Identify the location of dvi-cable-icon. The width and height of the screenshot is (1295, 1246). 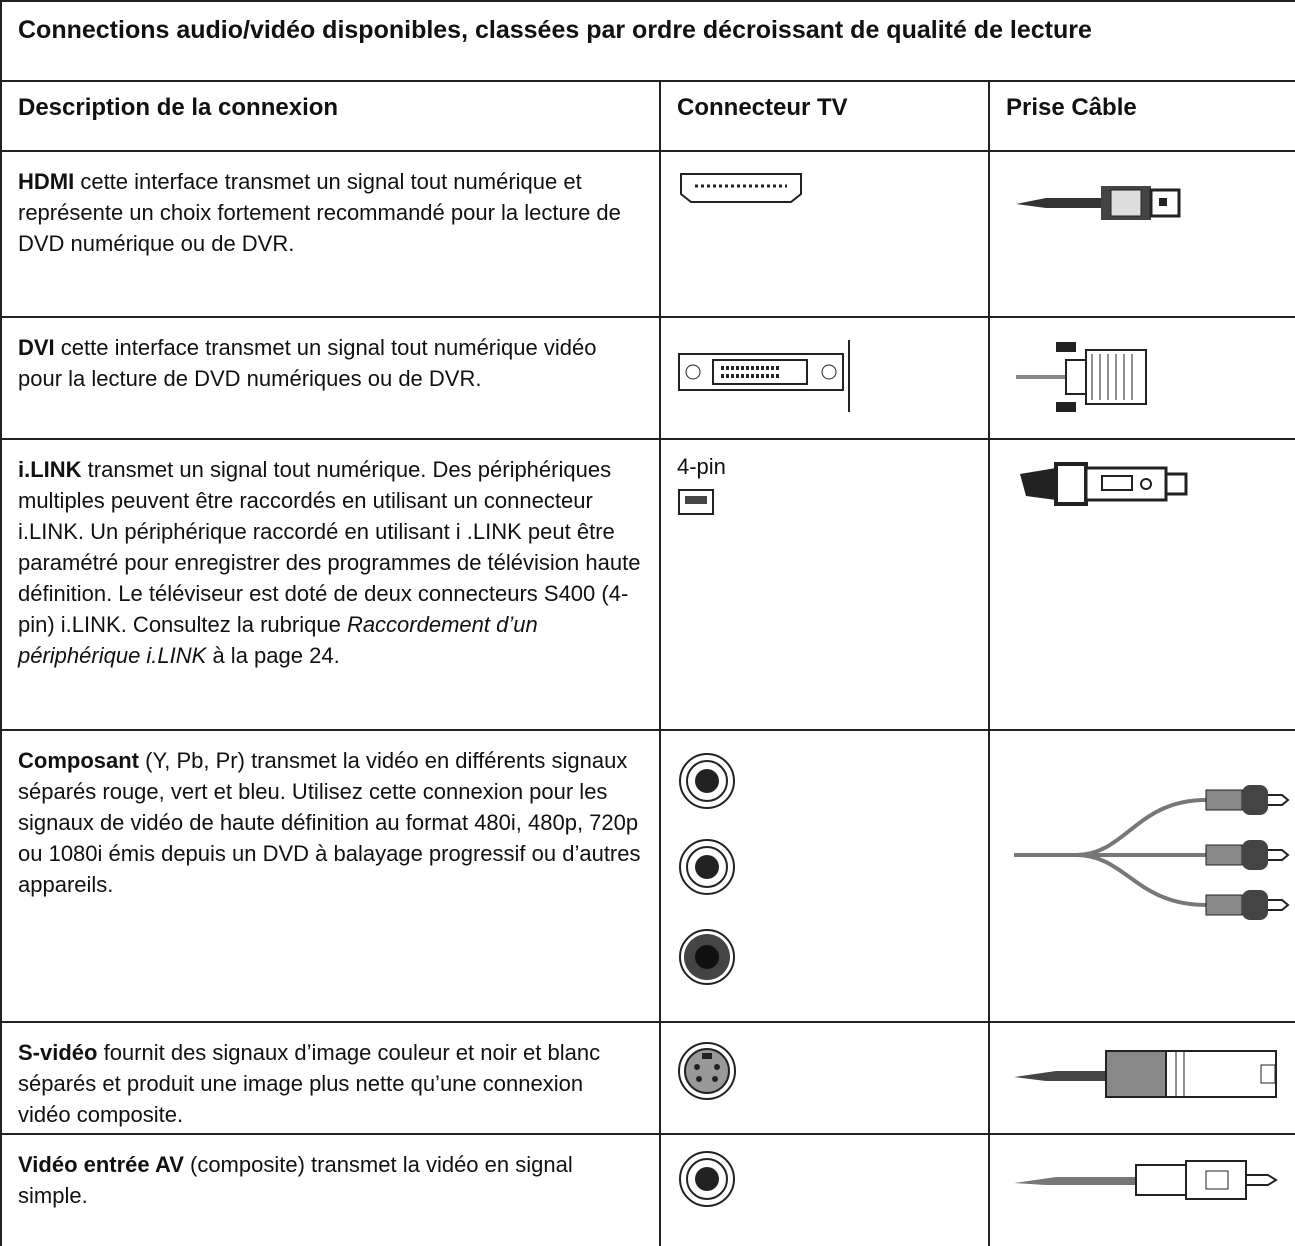
(1081, 377).